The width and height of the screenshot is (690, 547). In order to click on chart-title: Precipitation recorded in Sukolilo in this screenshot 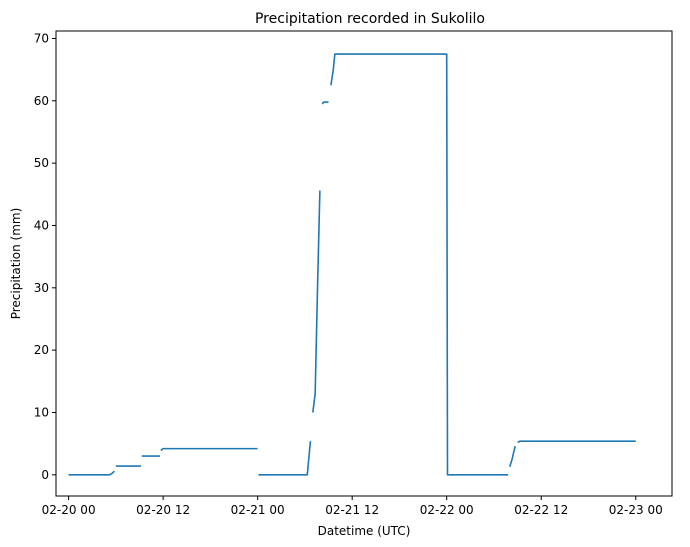, I will do `click(370, 19)`.